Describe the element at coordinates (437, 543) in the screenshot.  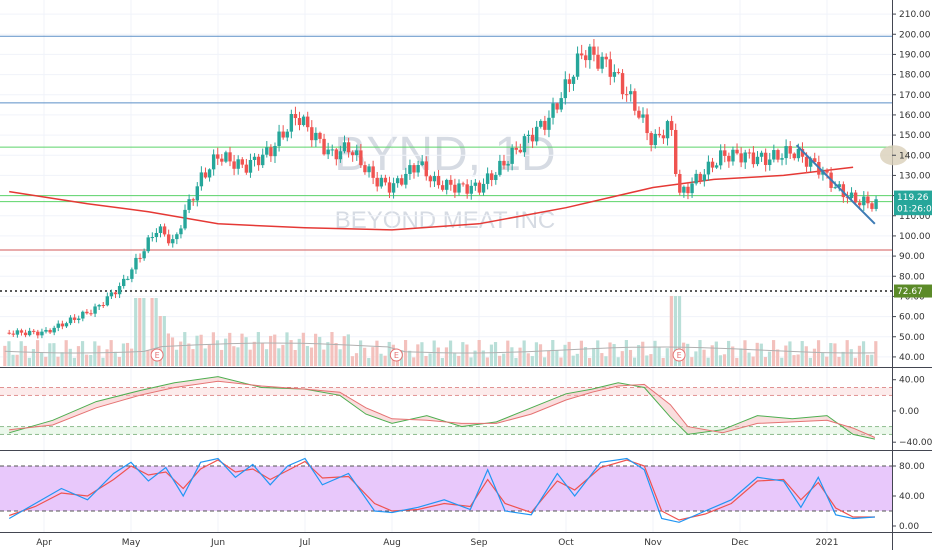
I see `time-axis: Apr May Jun Jul Aug Sep Oct Nov Dec 2021` at that location.